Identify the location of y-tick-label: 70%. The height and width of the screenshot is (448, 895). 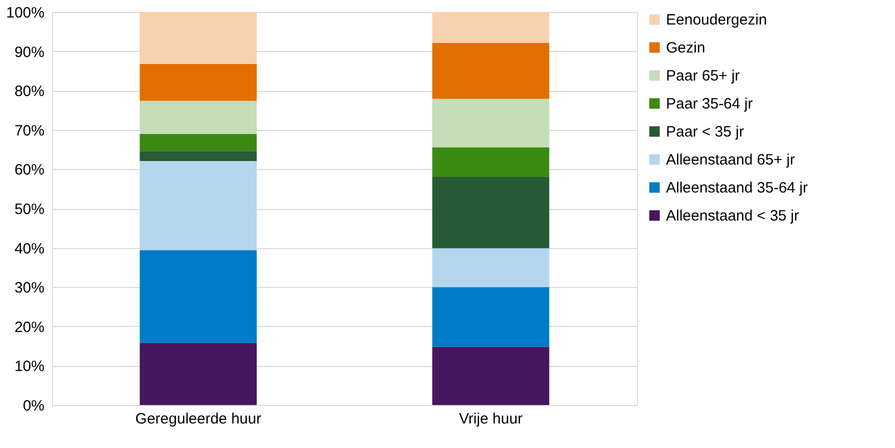
(29, 131).